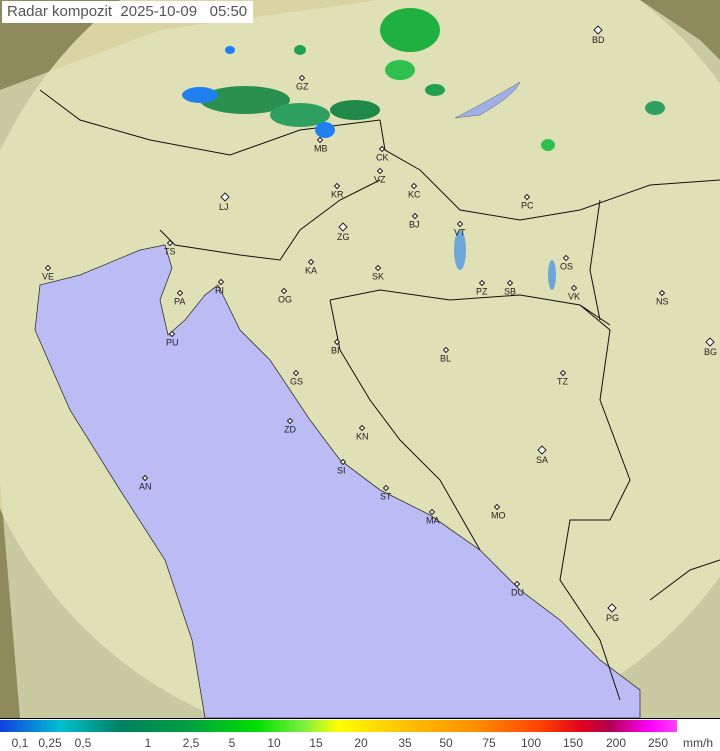  What do you see at coordinates (517, 593) in the screenshot?
I see `city-label: DU` at bounding box center [517, 593].